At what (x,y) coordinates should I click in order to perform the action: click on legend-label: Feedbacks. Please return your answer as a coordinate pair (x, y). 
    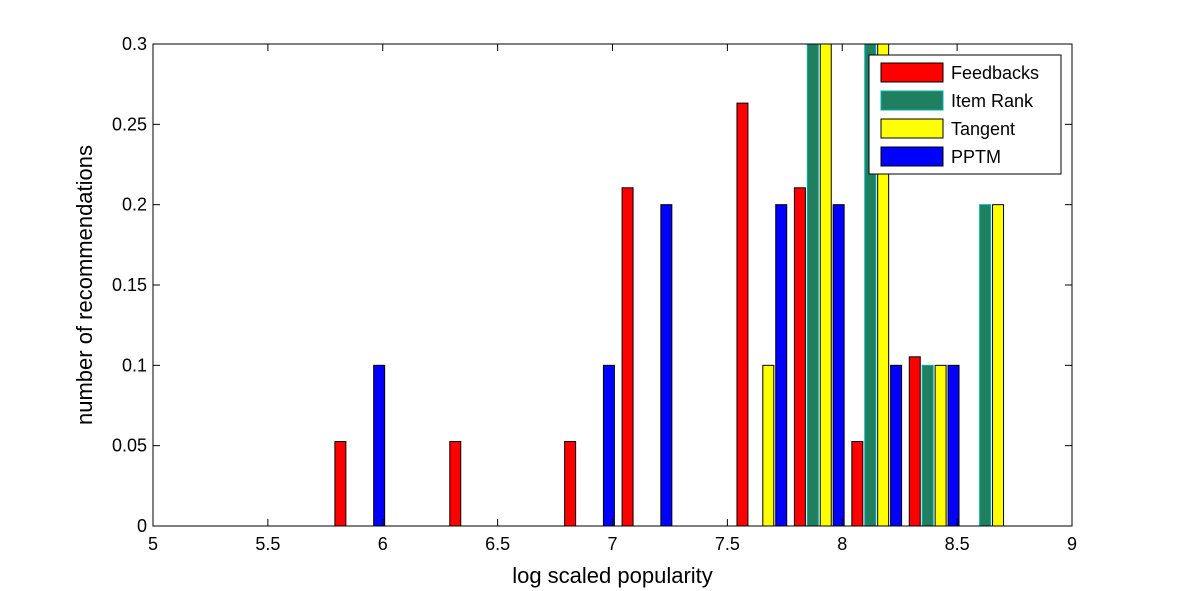
    Looking at the image, I should click on (995, 73).